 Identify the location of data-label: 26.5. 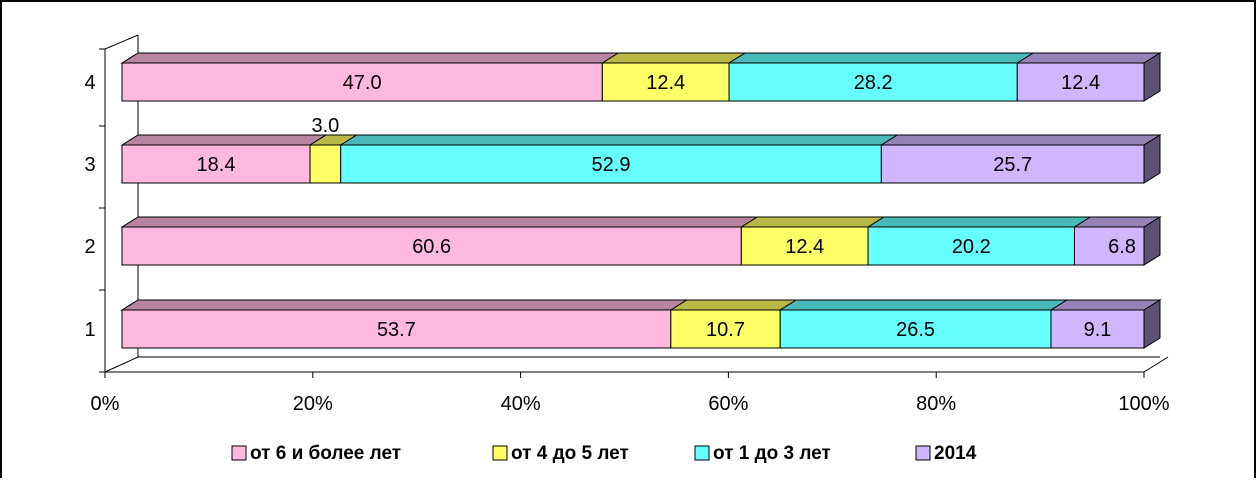
(915, 330).